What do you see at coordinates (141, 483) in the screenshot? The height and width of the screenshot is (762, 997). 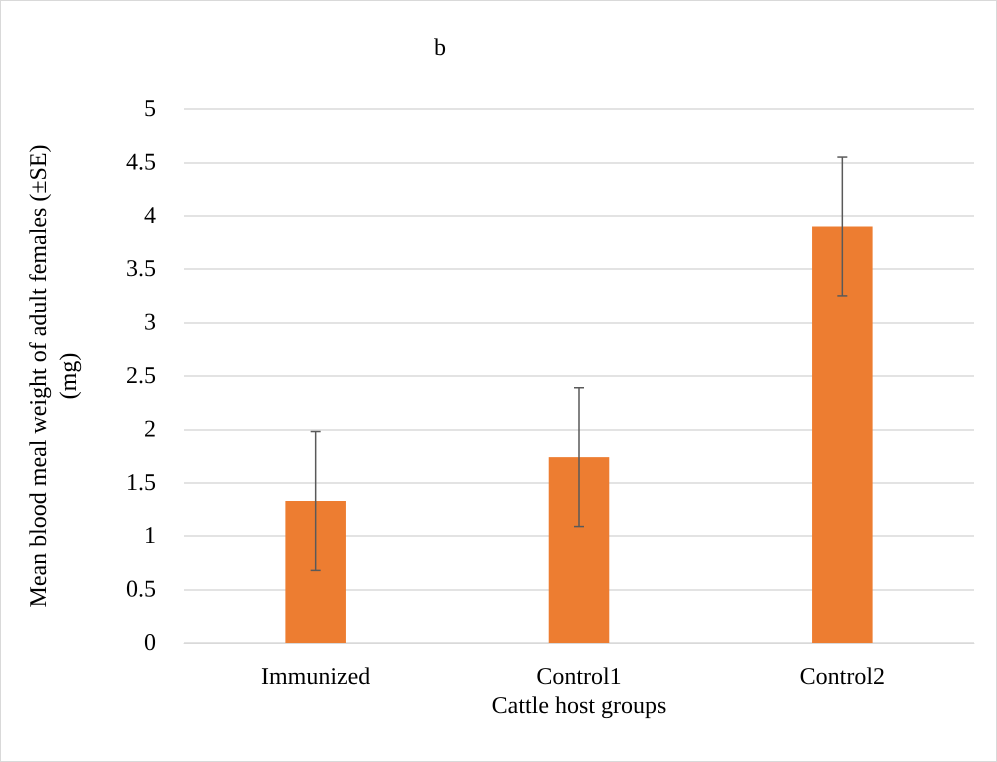 I see `y-tick-label: 1.5` at bounding box center [141, 483].